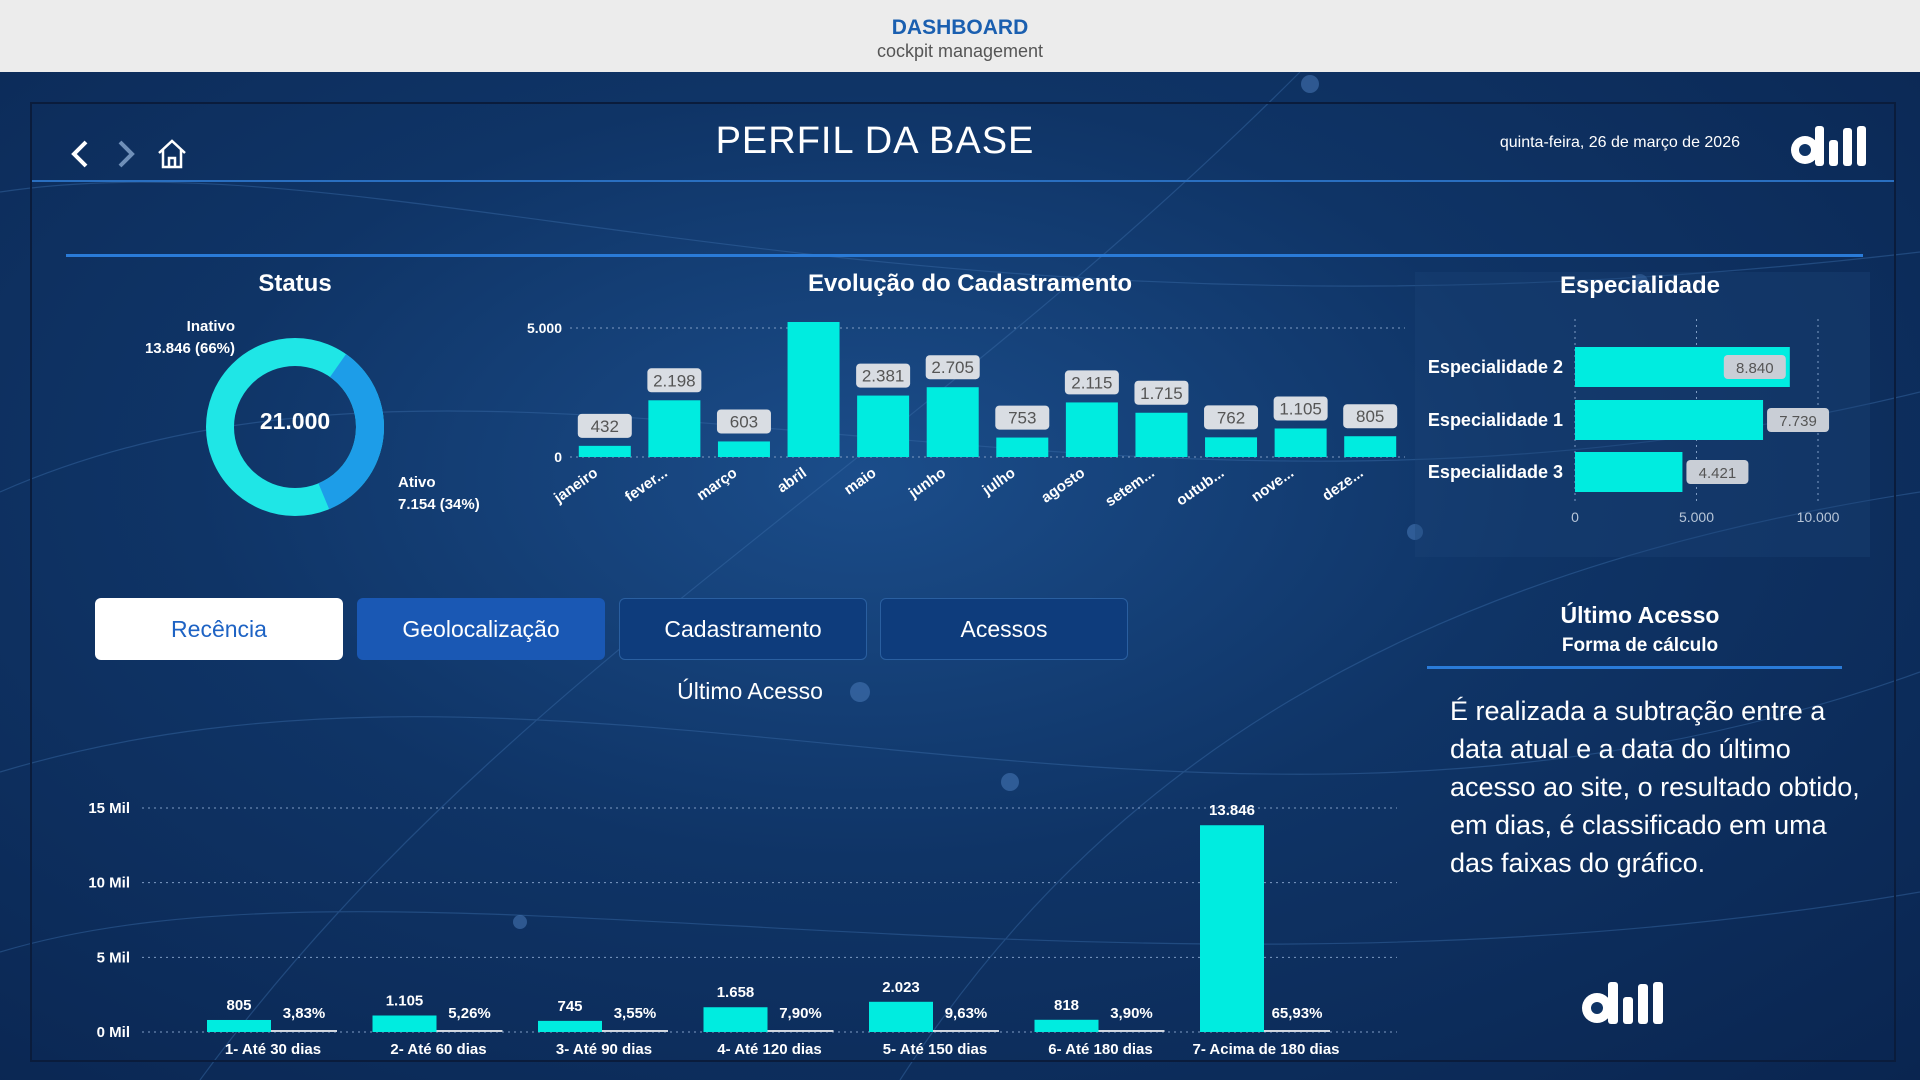 The width and height of the screenshot is (1920, 1080). Describe the element at coordinates (273, 1049) in the screenshot. I see `ua-x-tick: 1- Até 30 dias` at that location.